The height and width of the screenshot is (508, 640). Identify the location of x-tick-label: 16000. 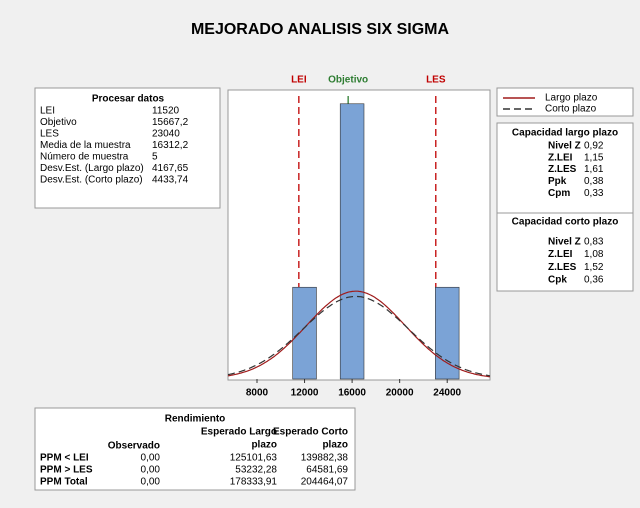
(352, 393).